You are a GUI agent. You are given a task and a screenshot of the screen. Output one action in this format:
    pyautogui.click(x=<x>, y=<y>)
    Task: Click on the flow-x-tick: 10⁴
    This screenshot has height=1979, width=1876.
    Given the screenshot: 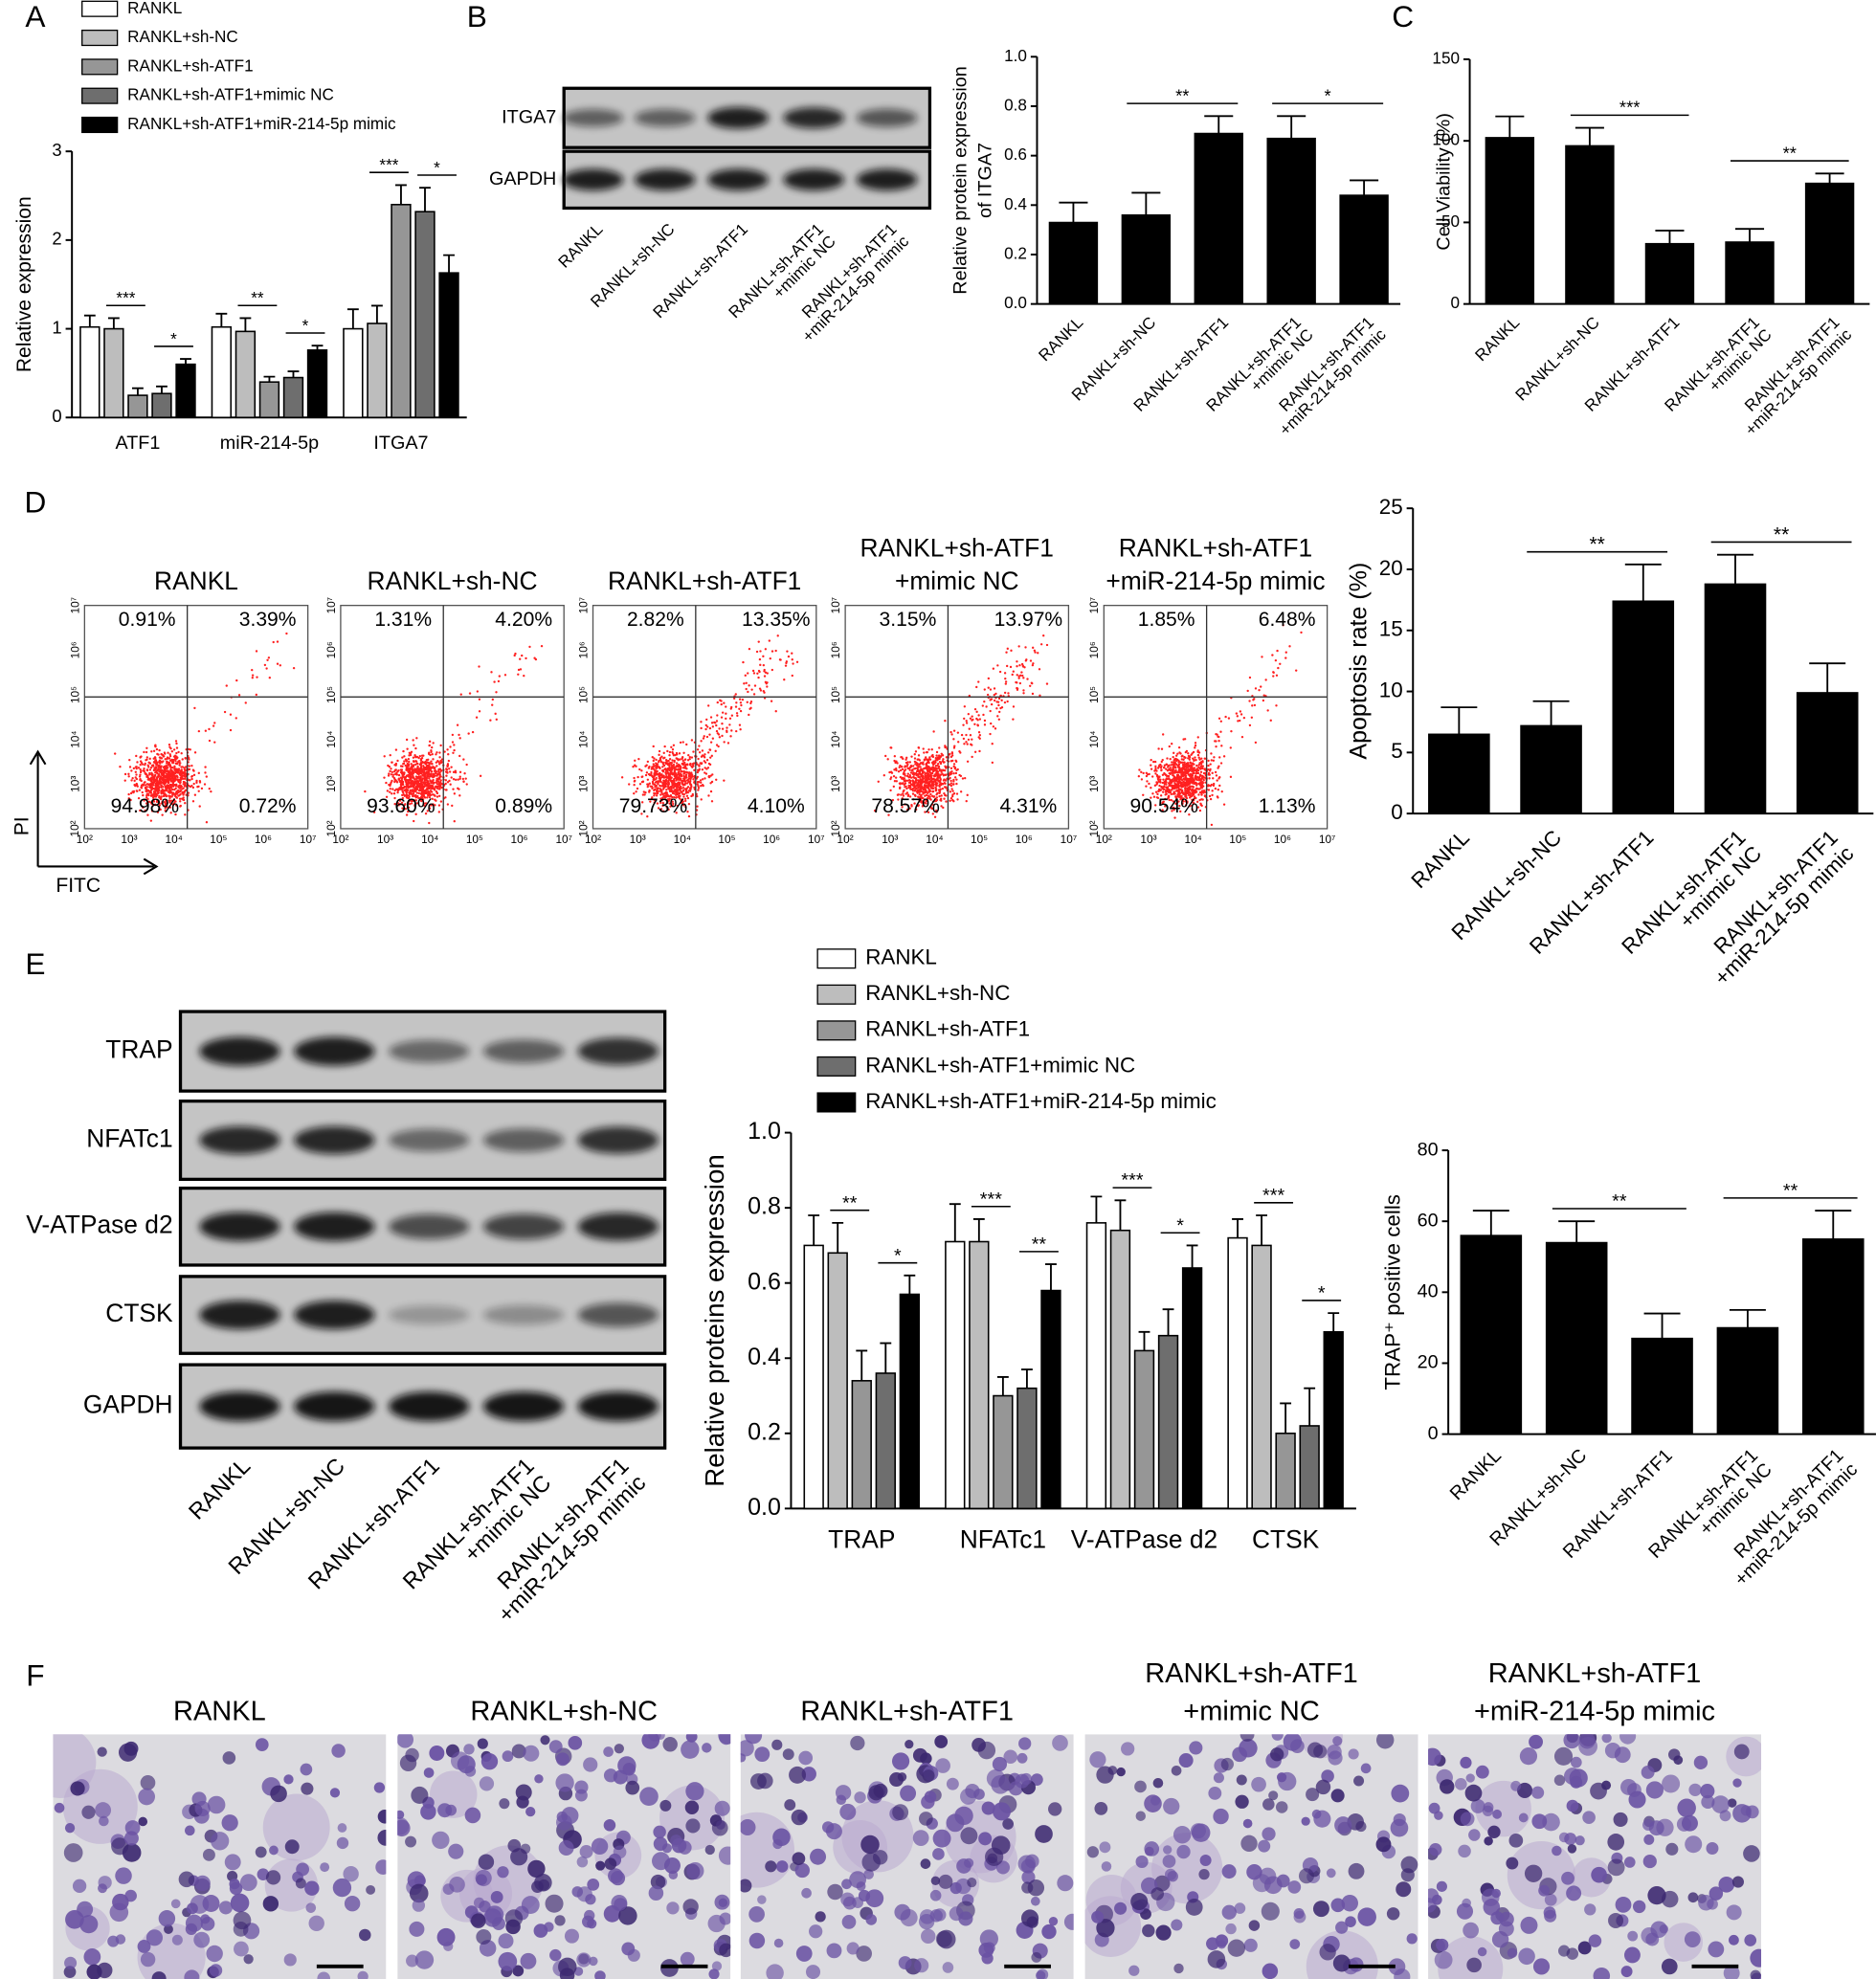 What is the action you would take?
    pyautogui.click(x=1192, y=839)
    